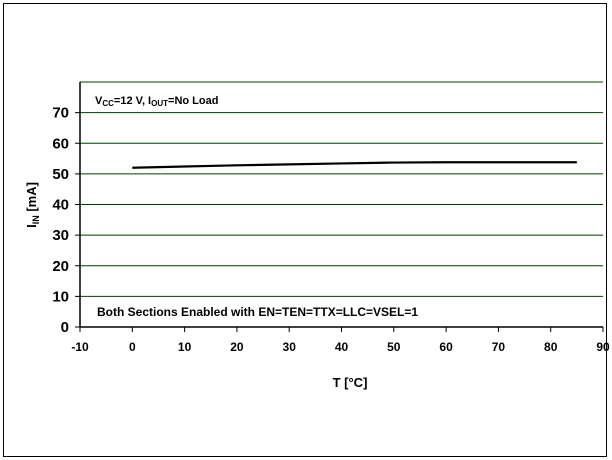 The width and height of the screenshot is (612, 460). Describe the element at coordinates (60, 205) in the screenshot. I see `y-tick-label: 40` at that location.